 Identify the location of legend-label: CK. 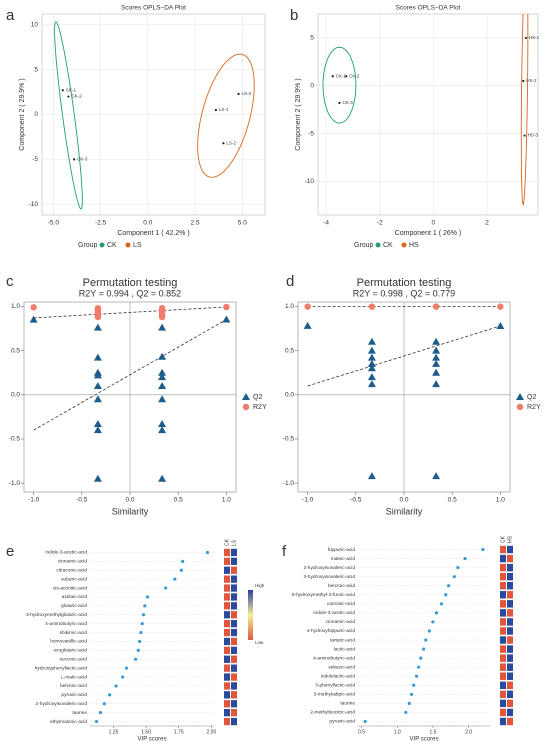
(388, 245).